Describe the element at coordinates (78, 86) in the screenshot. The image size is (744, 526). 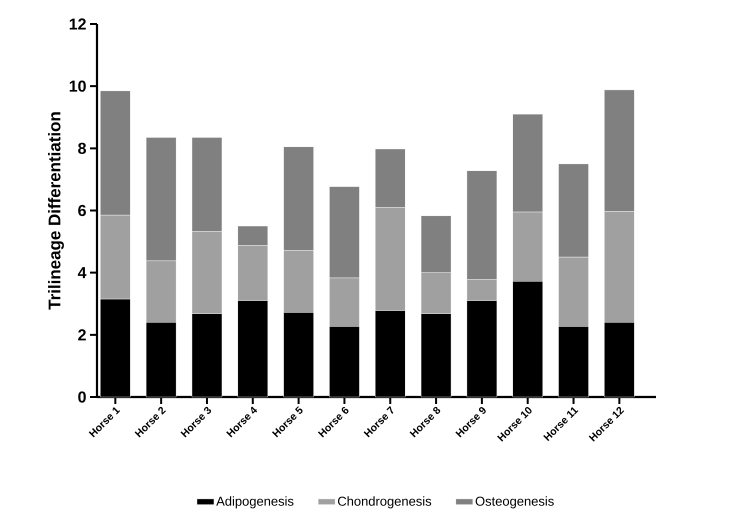
I see `y-tick-label: 10` at that location.